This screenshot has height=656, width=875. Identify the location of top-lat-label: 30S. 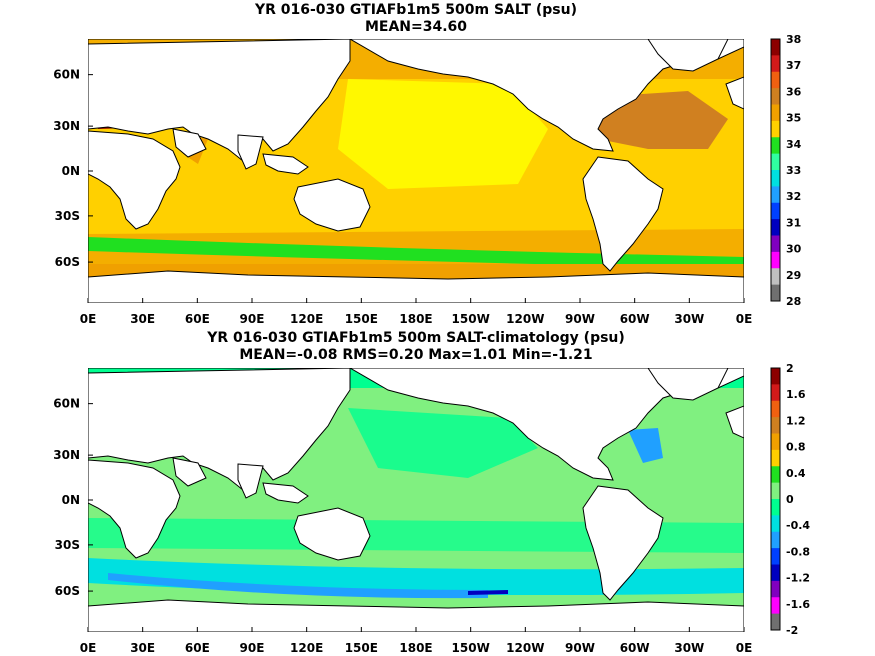
(67, 216).